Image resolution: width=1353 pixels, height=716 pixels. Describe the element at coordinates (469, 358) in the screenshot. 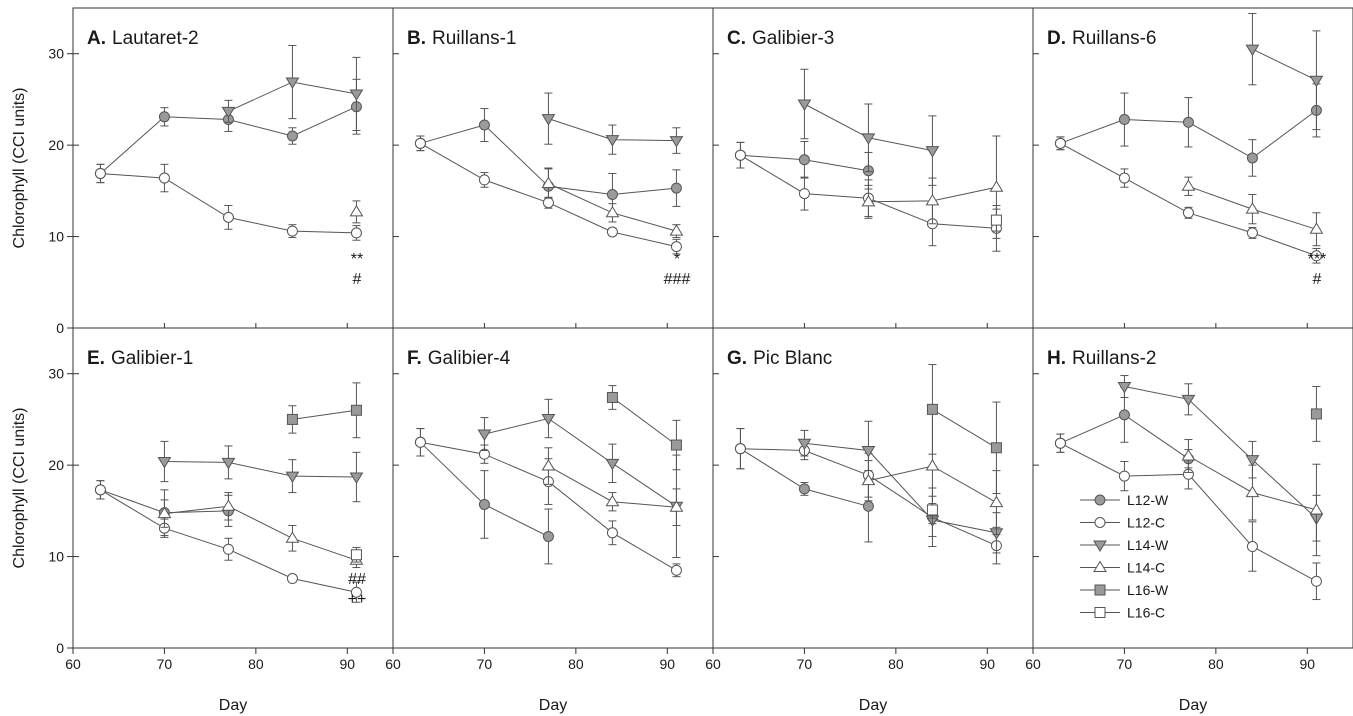

I see `panel-name: Galibier-4` at that location.